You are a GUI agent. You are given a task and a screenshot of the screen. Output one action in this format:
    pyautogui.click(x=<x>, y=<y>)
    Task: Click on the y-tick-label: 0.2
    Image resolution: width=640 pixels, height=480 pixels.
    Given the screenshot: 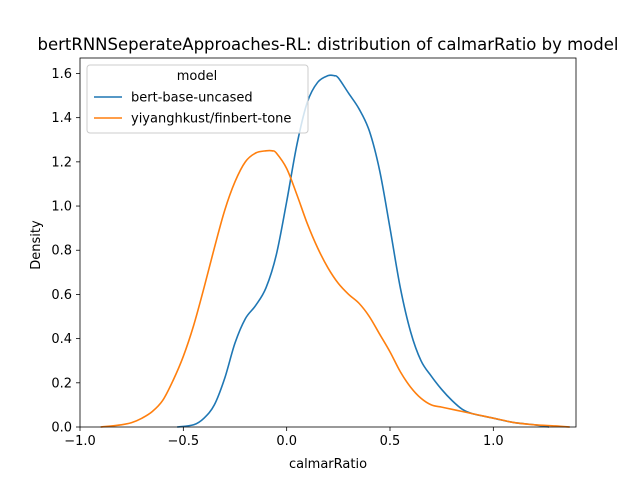 What is the action you would take?
    pyautogui.click(x=61, y=383)
    